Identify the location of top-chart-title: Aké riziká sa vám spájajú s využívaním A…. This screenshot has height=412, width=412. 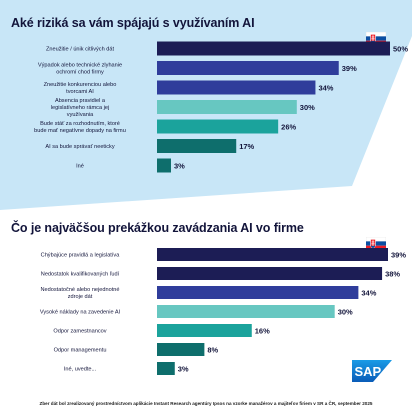
(133, 23).